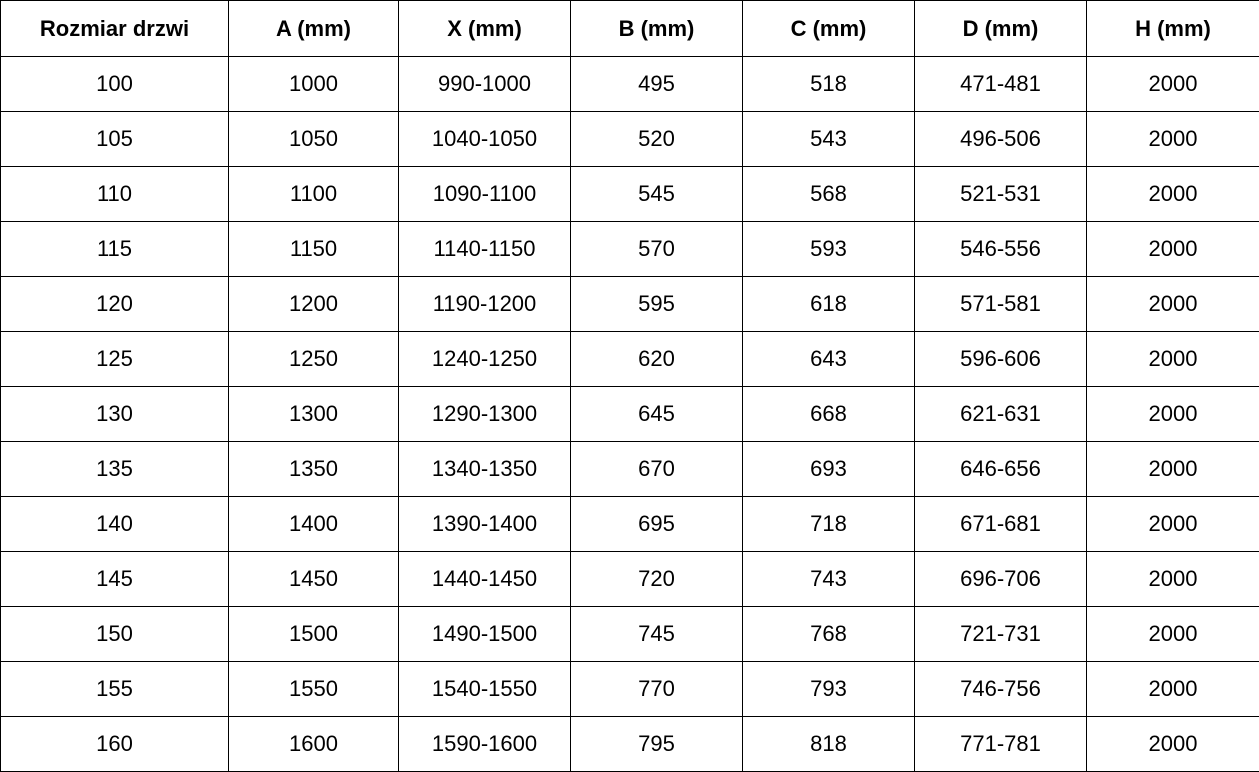  What do you see at coordinates (485, 194) in the screenshot?
I see `table-cell-x-mm: 1090-1100` at bounding box center [485, 194].